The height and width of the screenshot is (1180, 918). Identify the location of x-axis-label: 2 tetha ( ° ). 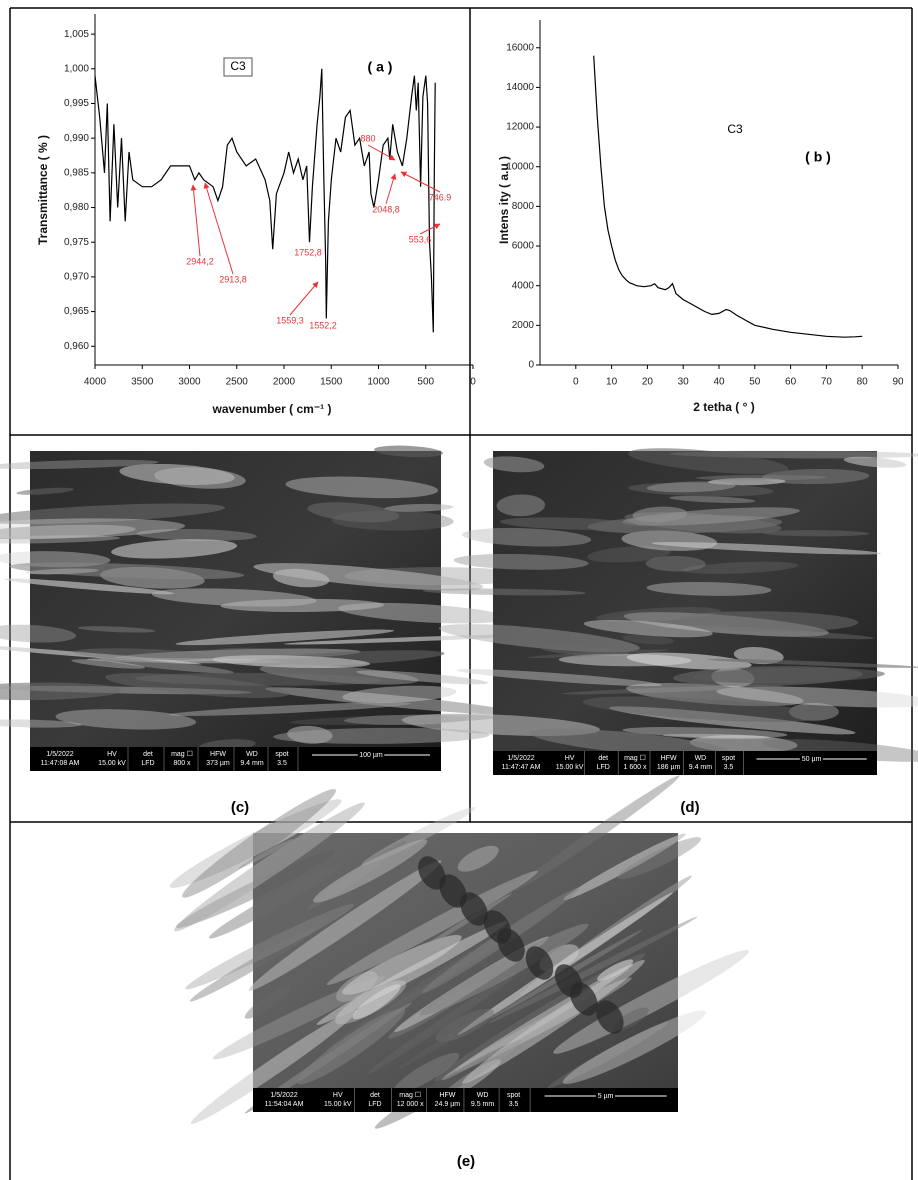
(723, 407).